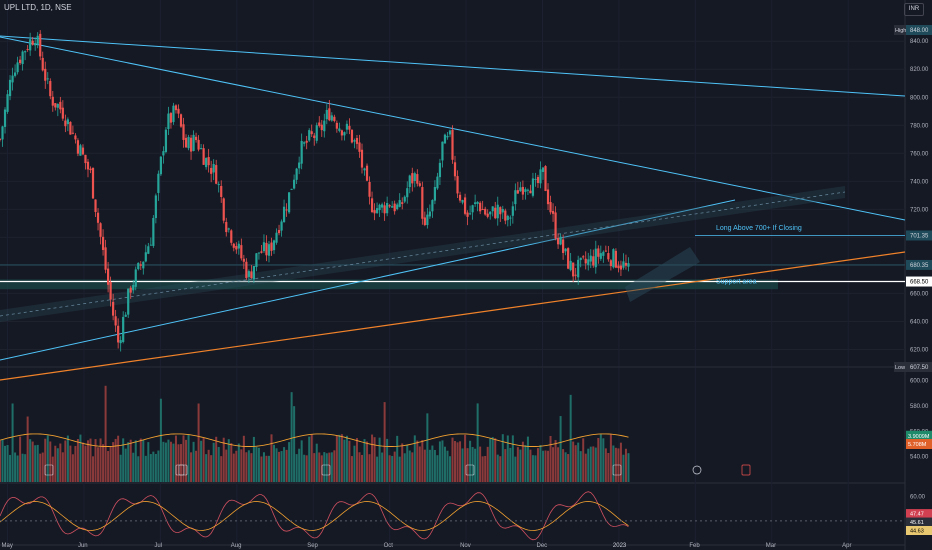  Describe the element at coordinates (919, 294) in the screenshot. I see `price-tick-label: 660.00` at that location.